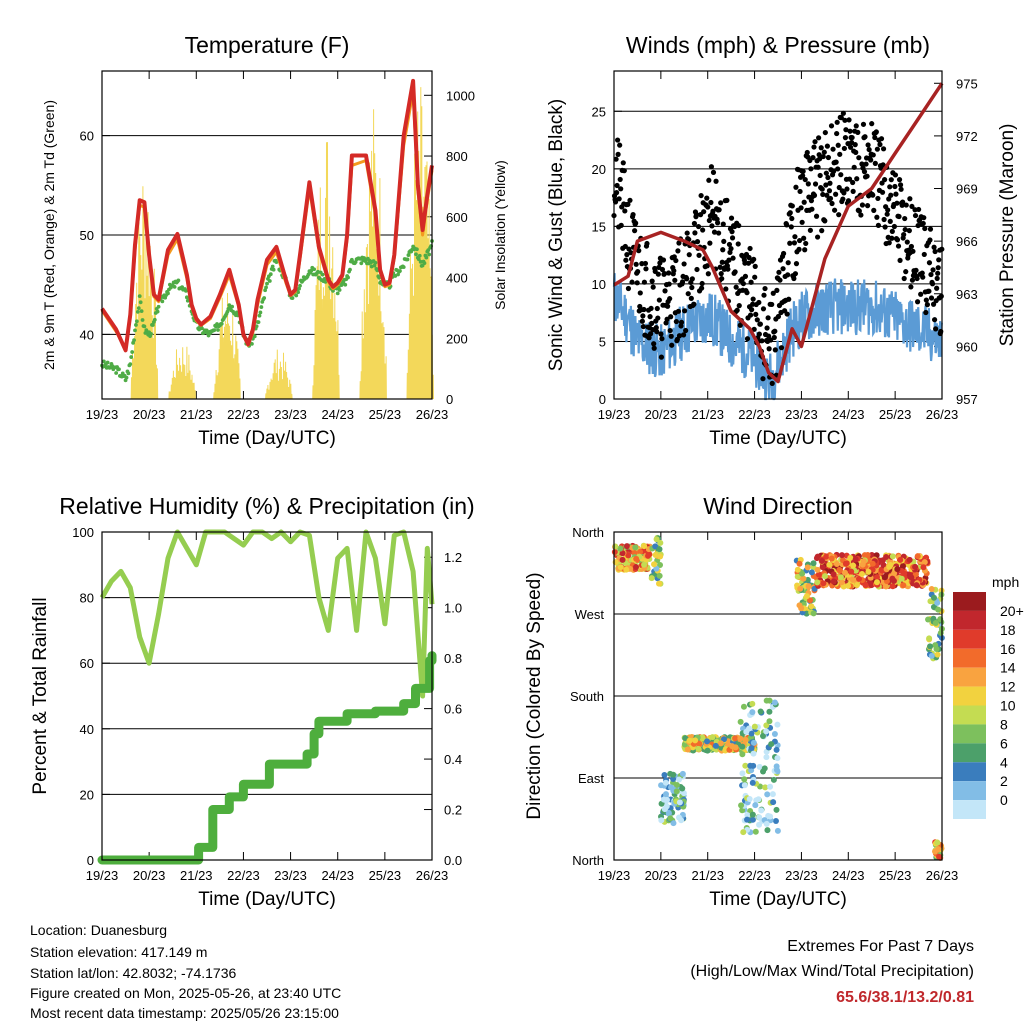 Image resolution: width=1024 pixels, height=1024 pixels. I want to click on y-tick-label: North, so click(588, 532).